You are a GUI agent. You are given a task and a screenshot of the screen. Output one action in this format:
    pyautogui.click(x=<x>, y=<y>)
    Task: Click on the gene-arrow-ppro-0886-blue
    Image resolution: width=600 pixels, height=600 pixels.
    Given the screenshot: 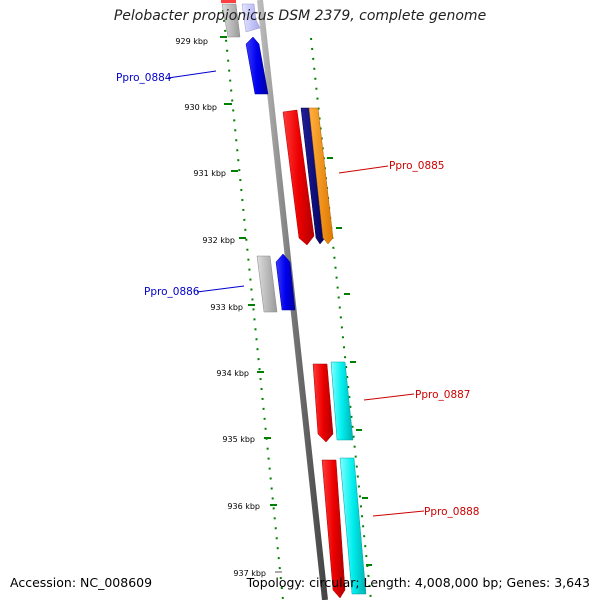 What is the action you would take?
    pyautogui.click(x=285, y=282)
    